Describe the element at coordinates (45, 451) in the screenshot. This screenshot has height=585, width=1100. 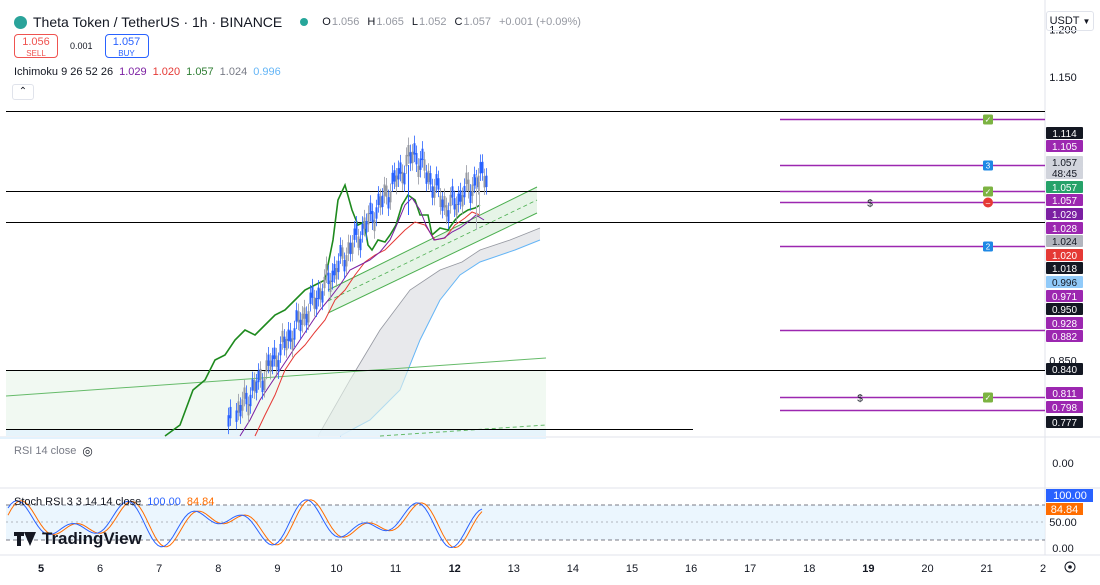
I see `rsi-label: RSI 14 close` at that location.